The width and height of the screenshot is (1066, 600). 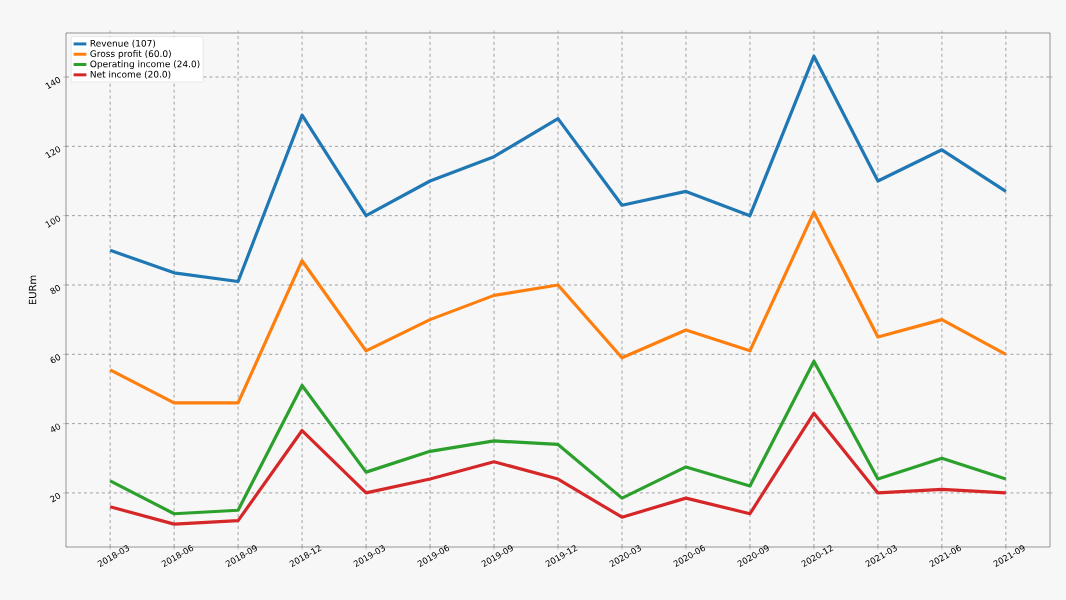 I want to click on legend-label: Revenue (107), so click(x=123, y=43).